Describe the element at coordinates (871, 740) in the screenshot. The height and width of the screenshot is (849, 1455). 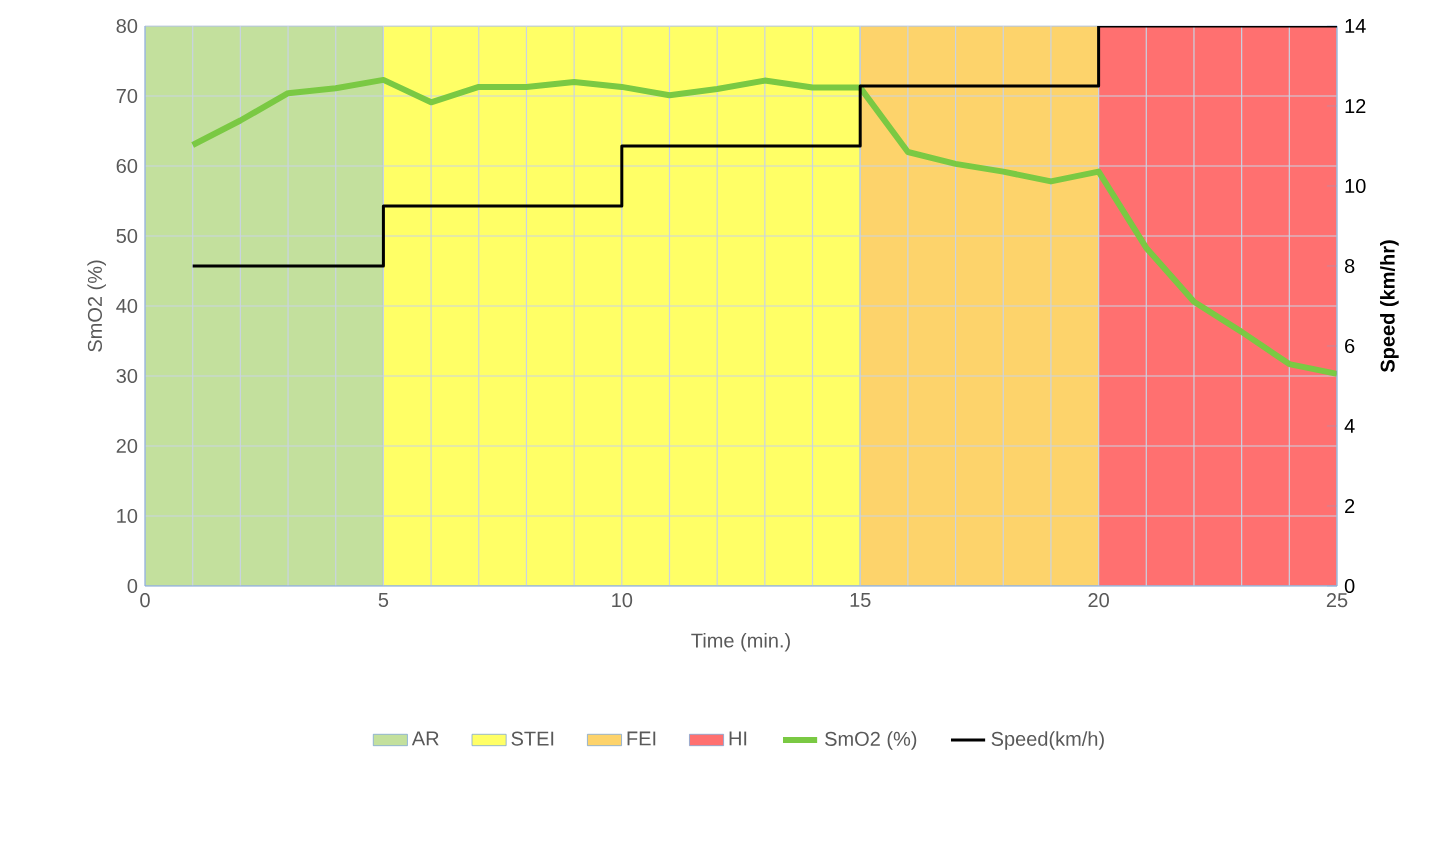
I see `legend-label: SmO2 (%)` at that location.